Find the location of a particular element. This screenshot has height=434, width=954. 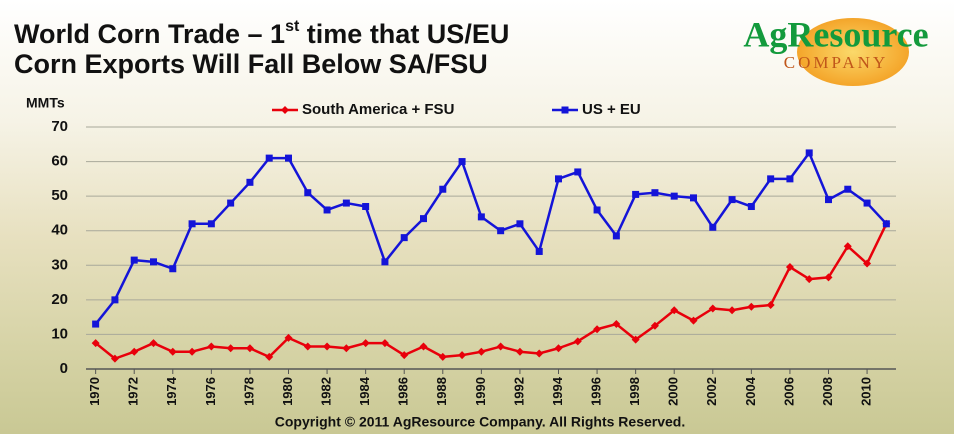

x-tick-label: 2000 is located at coordinates (673, 391).